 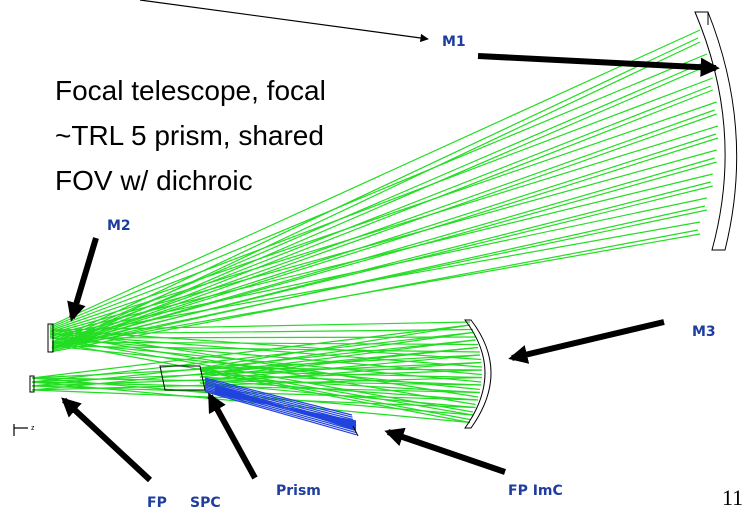 I want to click on mirror-m1, so click(x=716, y=131).